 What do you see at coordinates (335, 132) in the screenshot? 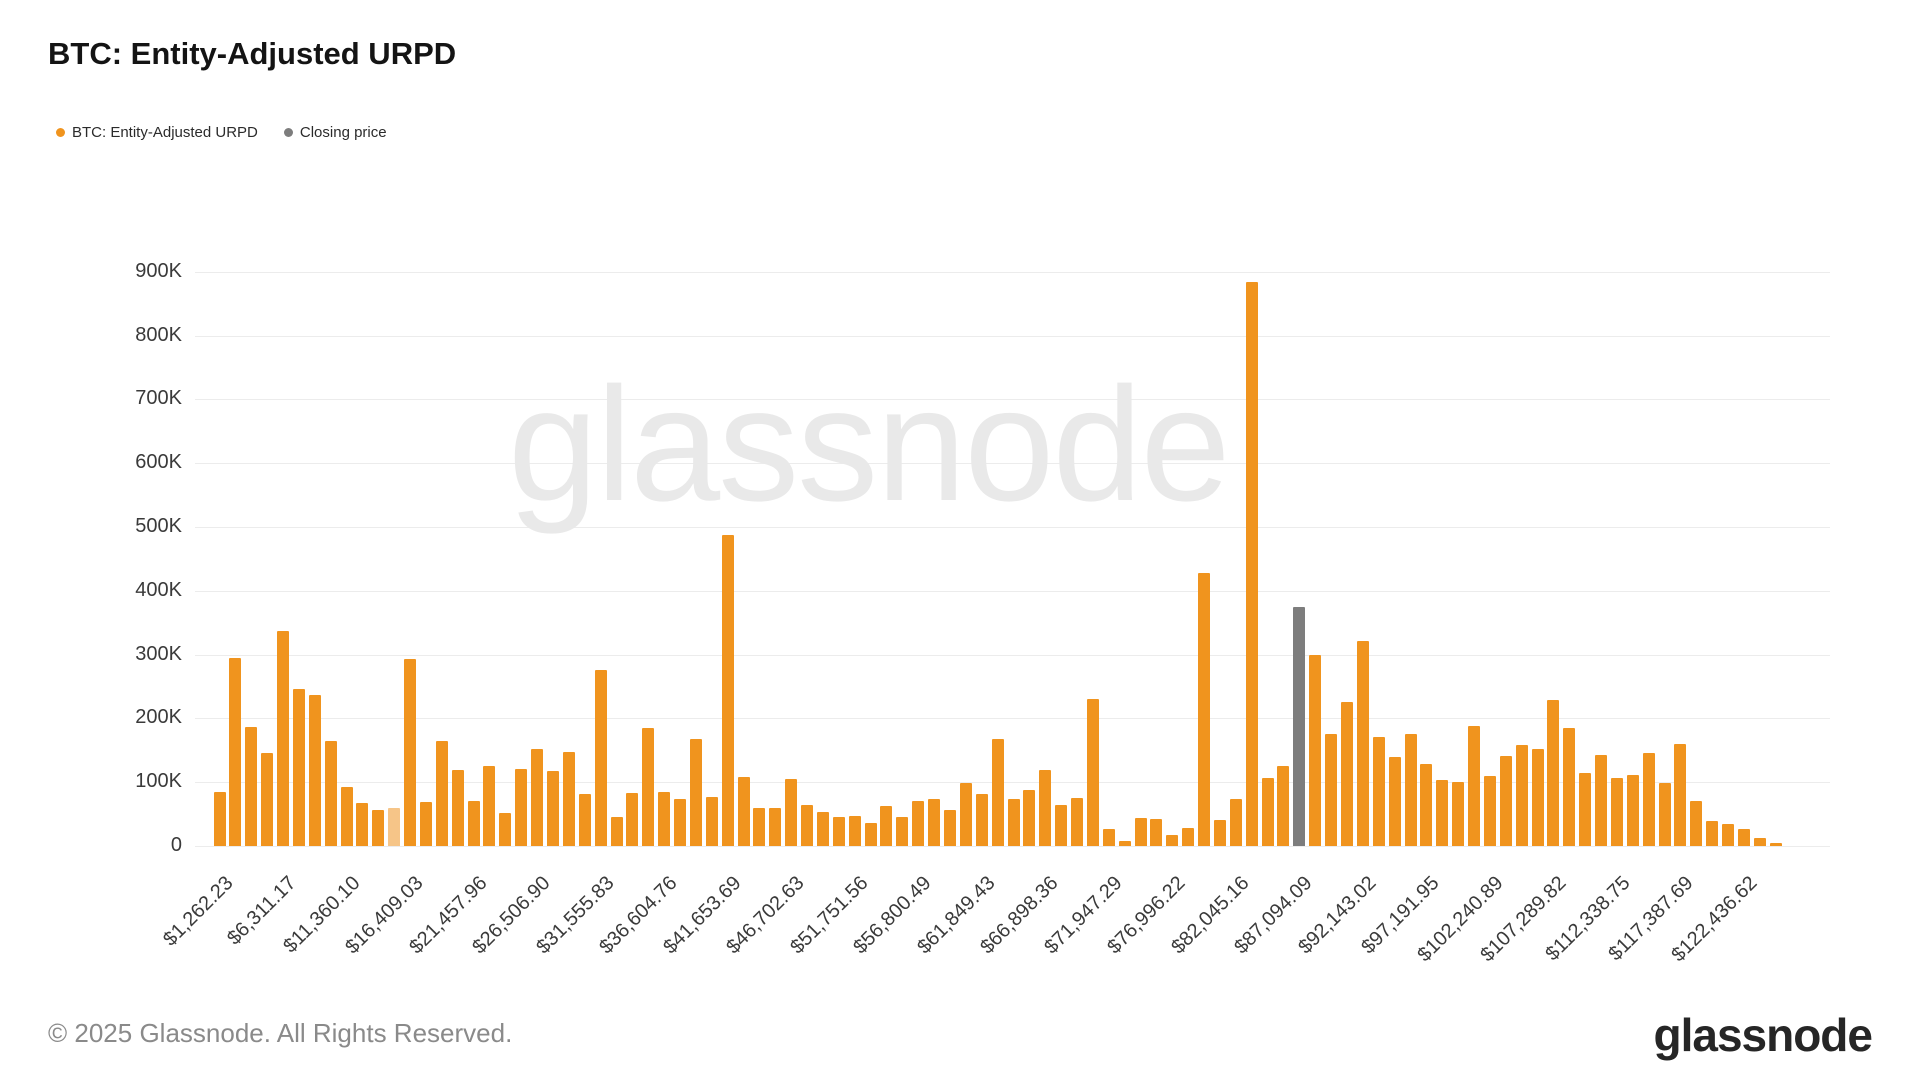
I see `legend-item-closing-price: Closing price` at bounding box center [335, 132].